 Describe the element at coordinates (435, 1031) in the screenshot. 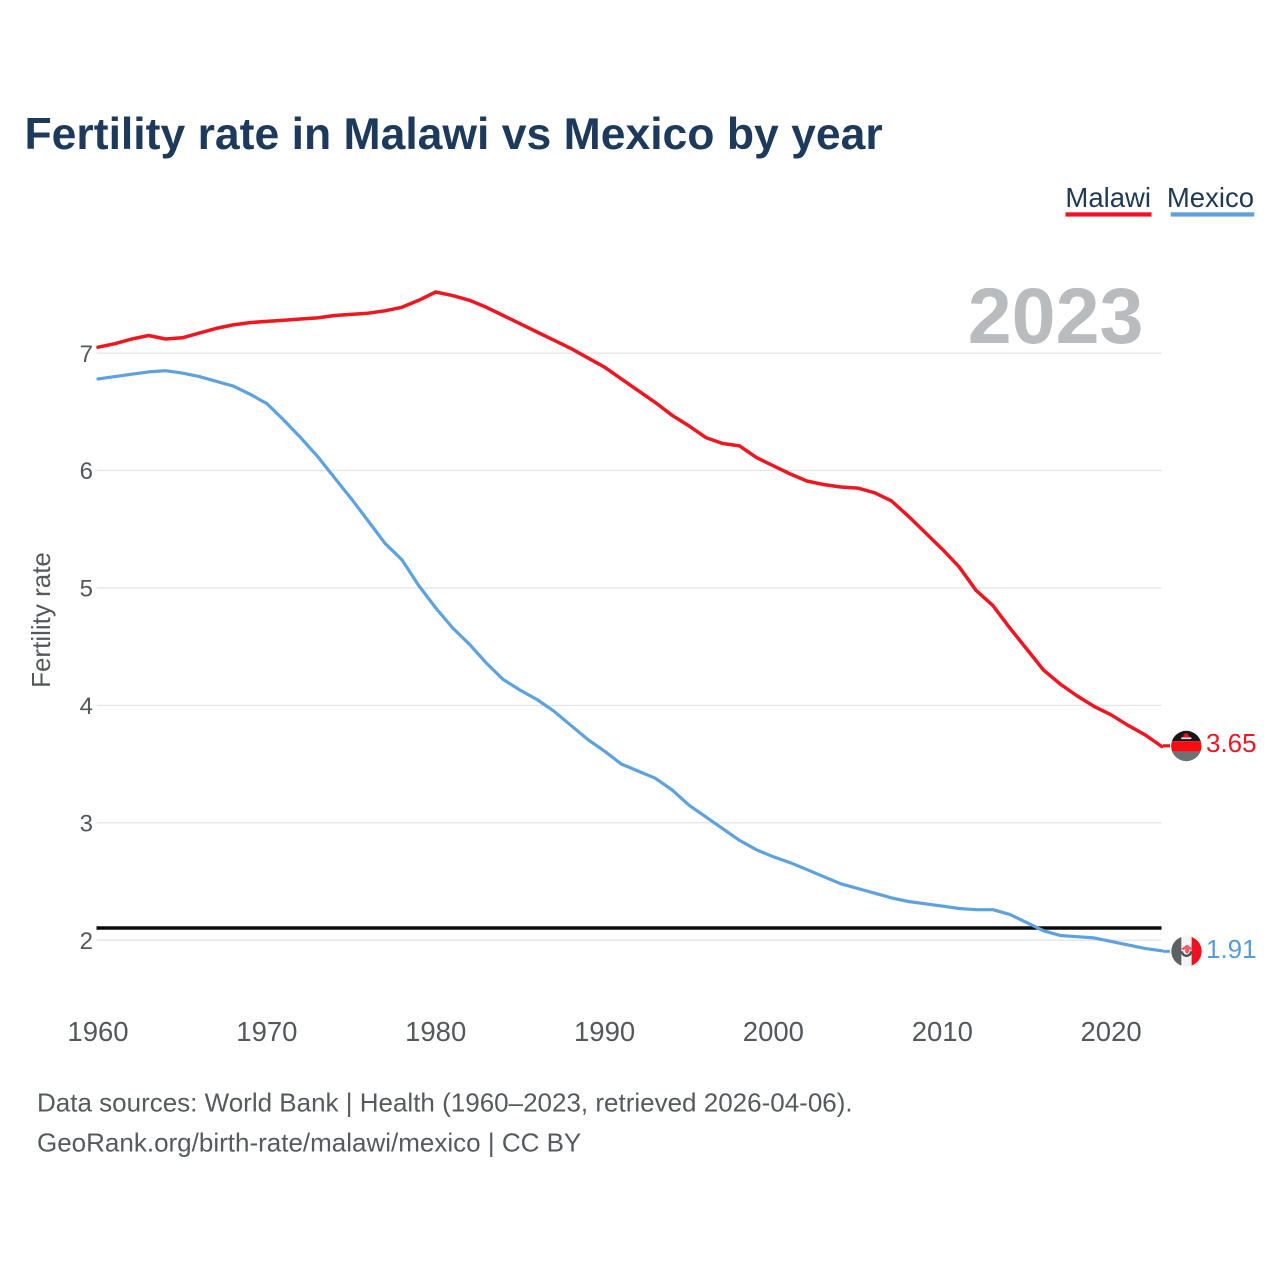

I see `svg-text: 1980` at that location.